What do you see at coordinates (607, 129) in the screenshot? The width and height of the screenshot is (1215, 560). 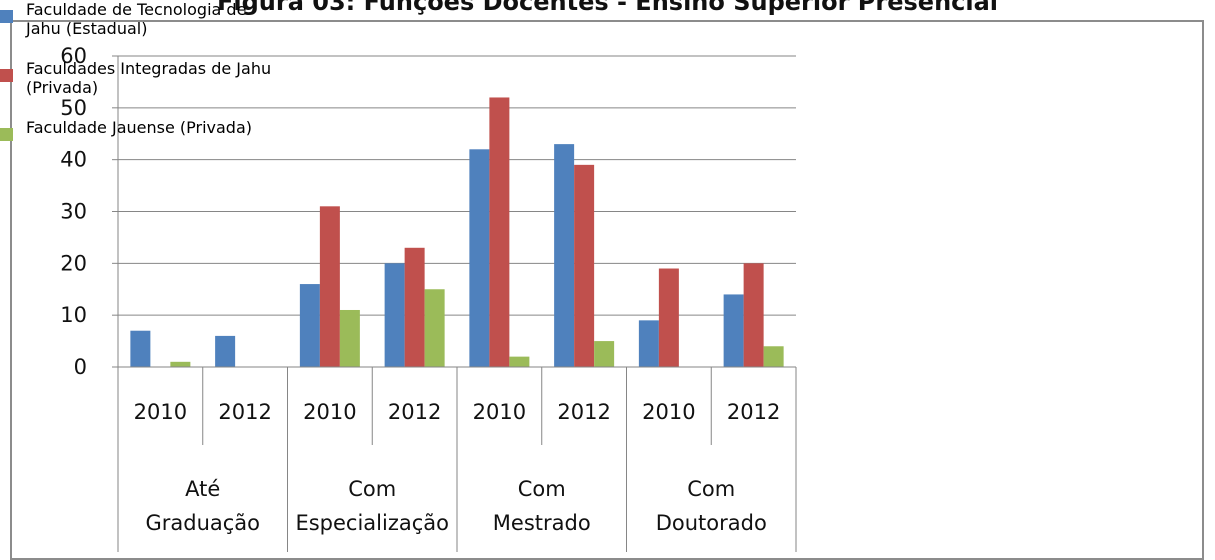 I see `legend-item: Faculdade Jauense (Privada)` at bounding box center [607, 129].